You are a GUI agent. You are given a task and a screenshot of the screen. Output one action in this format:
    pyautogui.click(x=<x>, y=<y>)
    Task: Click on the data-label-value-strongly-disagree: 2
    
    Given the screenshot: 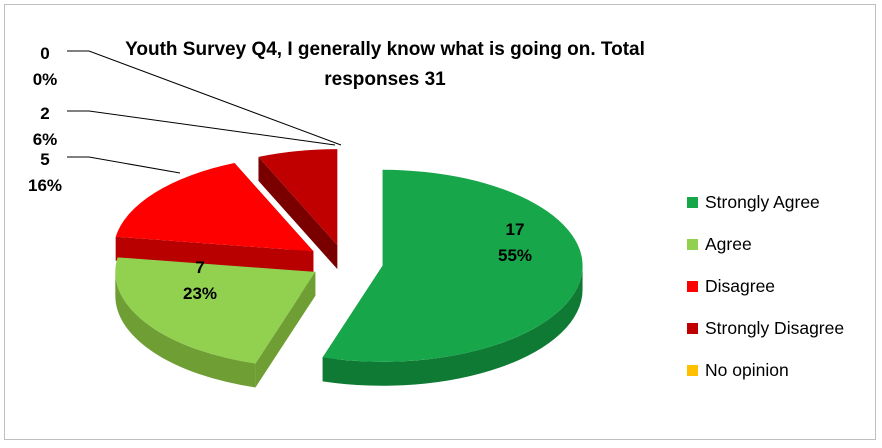 What is the action you would take?
    pyautogui.click(x=44, y=113)
    